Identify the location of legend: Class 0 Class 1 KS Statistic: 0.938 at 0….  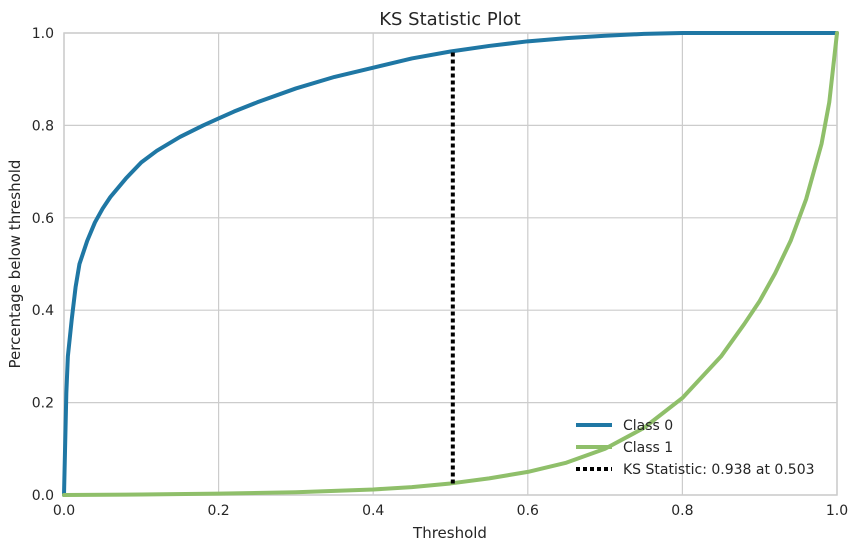
(695, 448).